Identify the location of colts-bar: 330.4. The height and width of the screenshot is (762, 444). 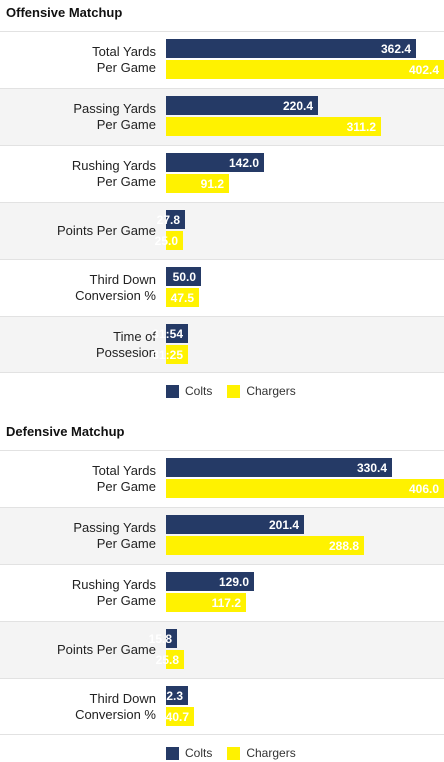
(279, 467).